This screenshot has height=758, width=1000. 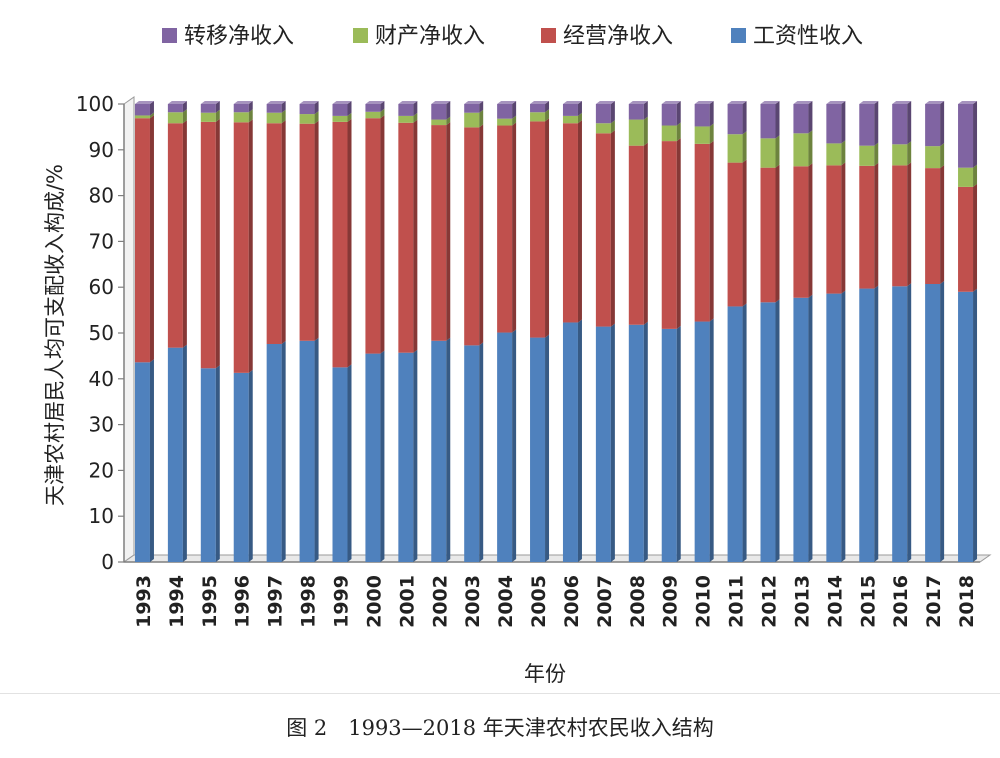 I want to click on bar-stack-2004, so click(x=507, y=331).